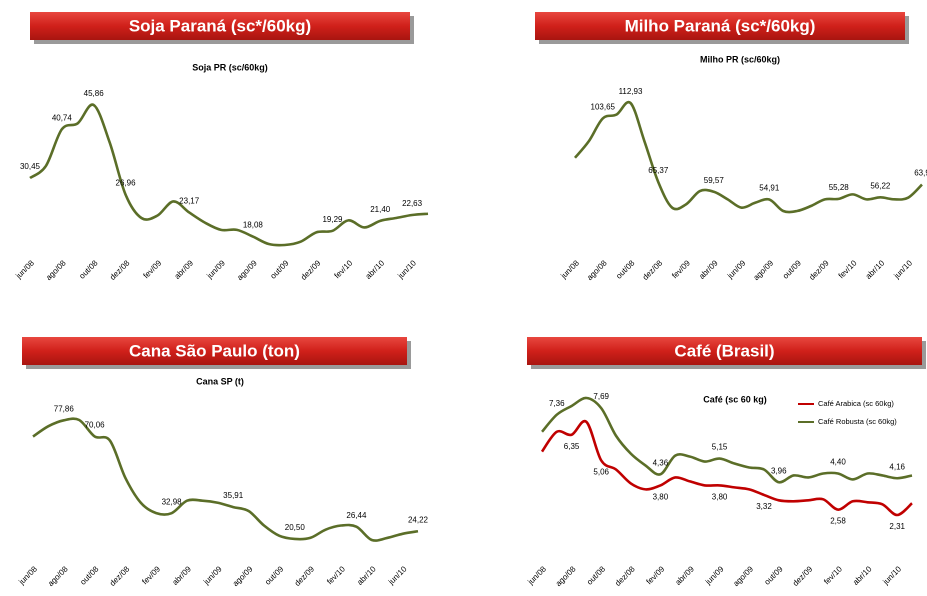 The width and height of the screenshot is (927, 596). Describe the element at coordinates (838, 521) in the screenshot. I see `data-label: 2,58` at that location.